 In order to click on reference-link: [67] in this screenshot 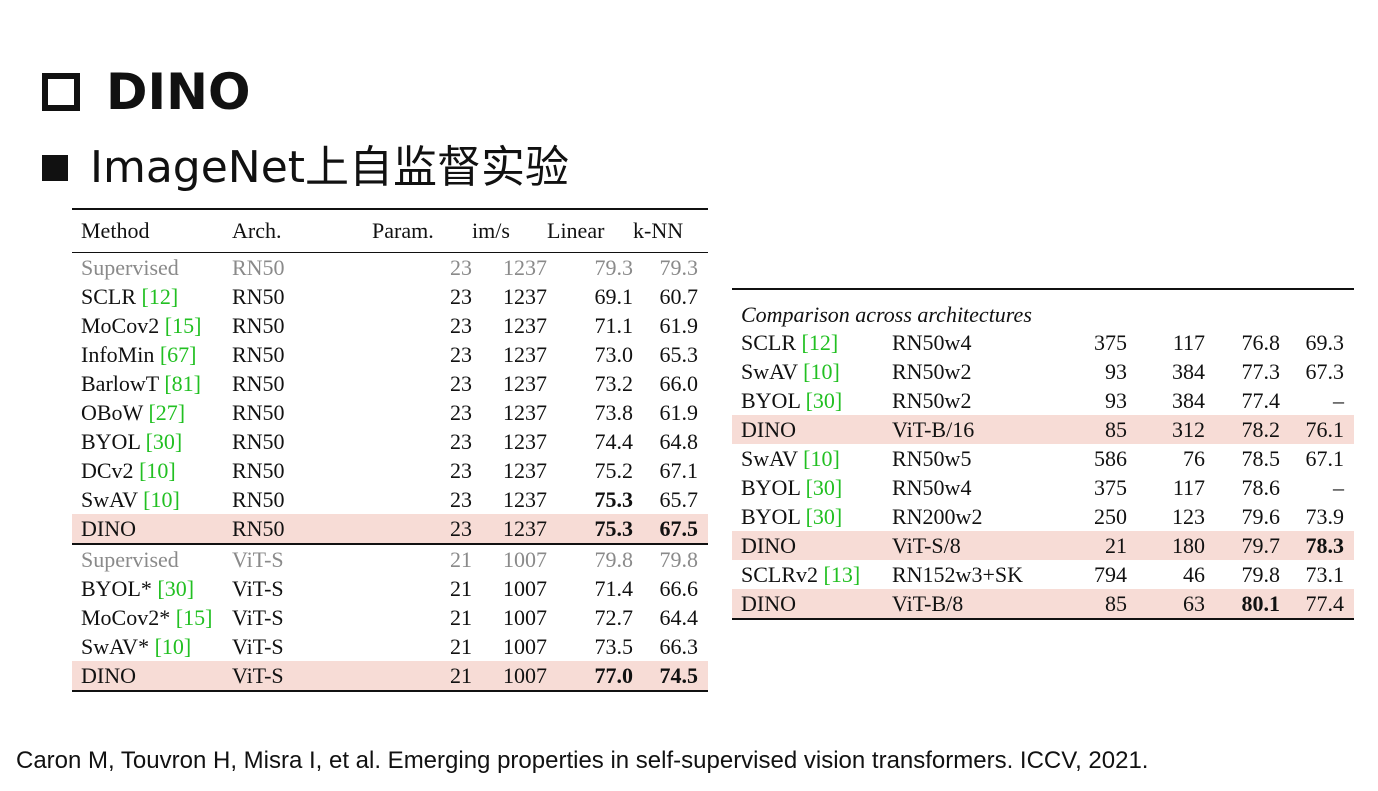, I will do `click(178, 354)`.